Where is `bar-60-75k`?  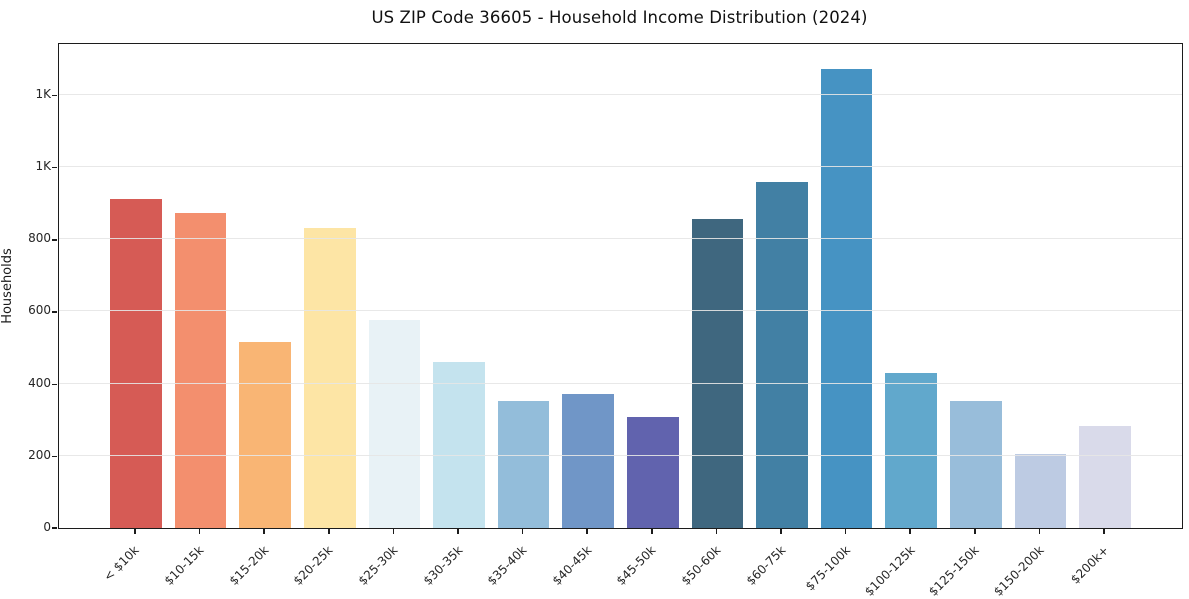 bar-60-75k is located at coordinates (782, 355).